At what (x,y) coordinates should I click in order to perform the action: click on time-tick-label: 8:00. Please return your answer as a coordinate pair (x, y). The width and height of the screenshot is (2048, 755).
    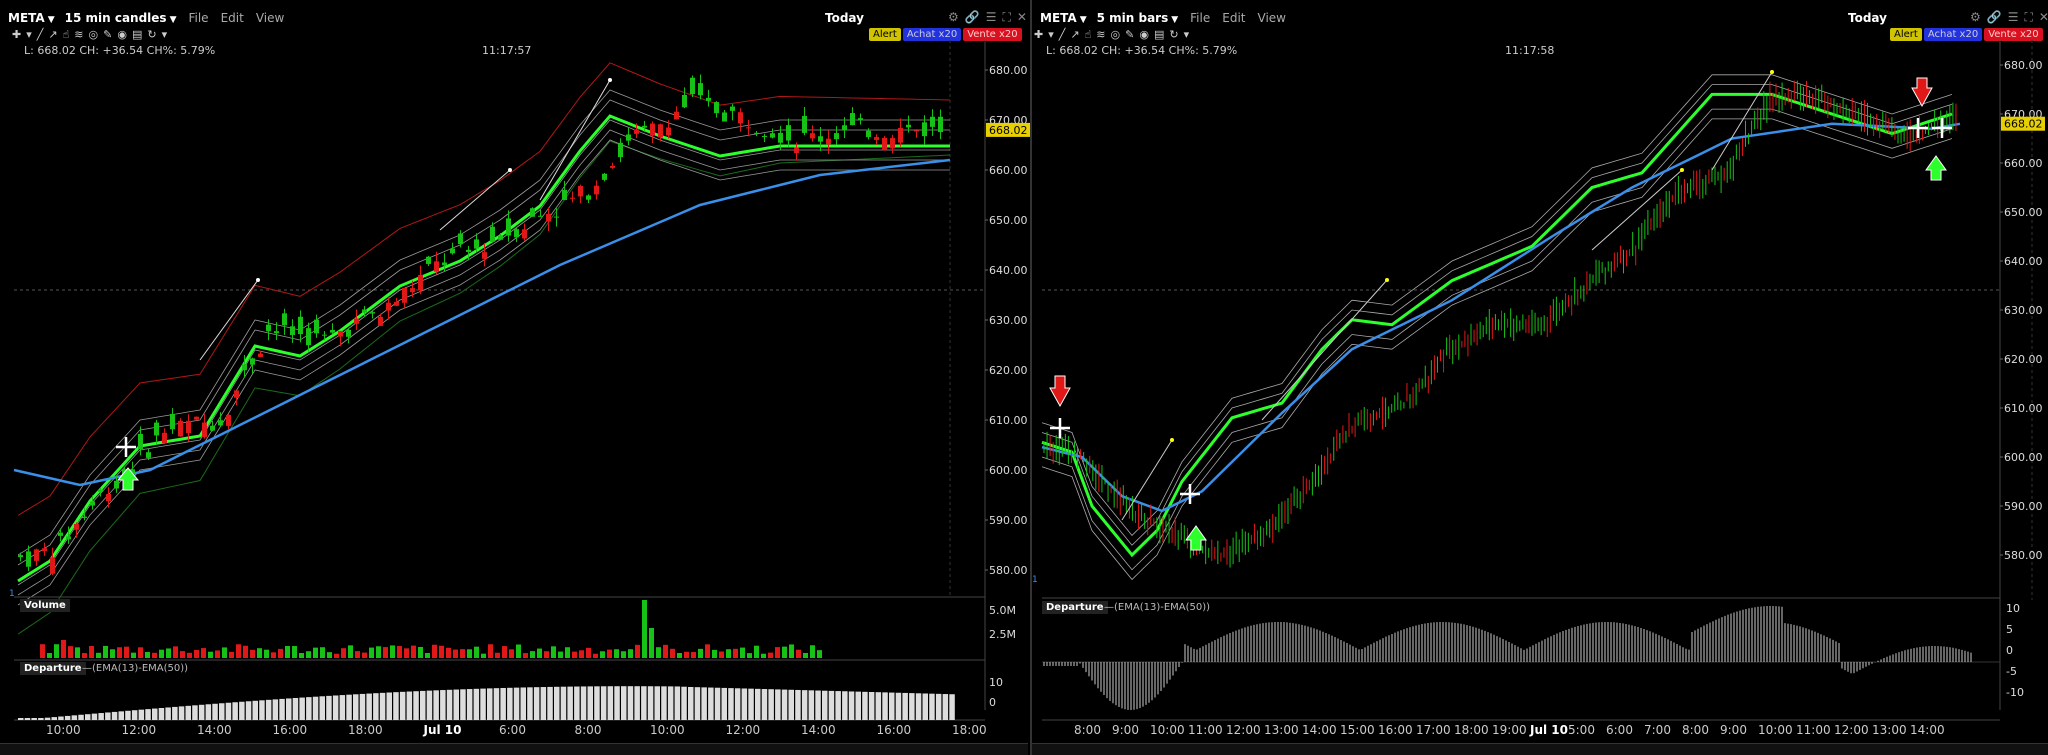
    Looking at the image, I should click on (1695, 730).